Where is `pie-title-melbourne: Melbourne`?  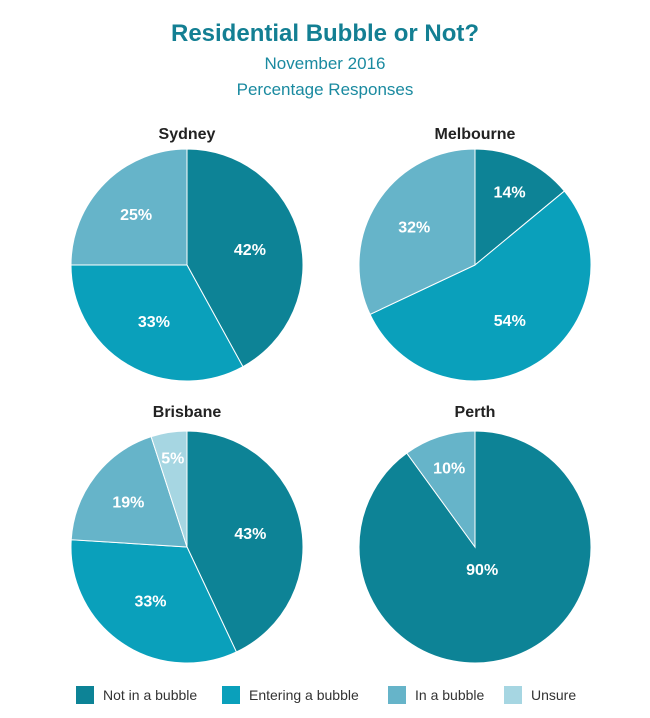 pie-title-melbourne: Melbourne is located at coordinates (475, 134).